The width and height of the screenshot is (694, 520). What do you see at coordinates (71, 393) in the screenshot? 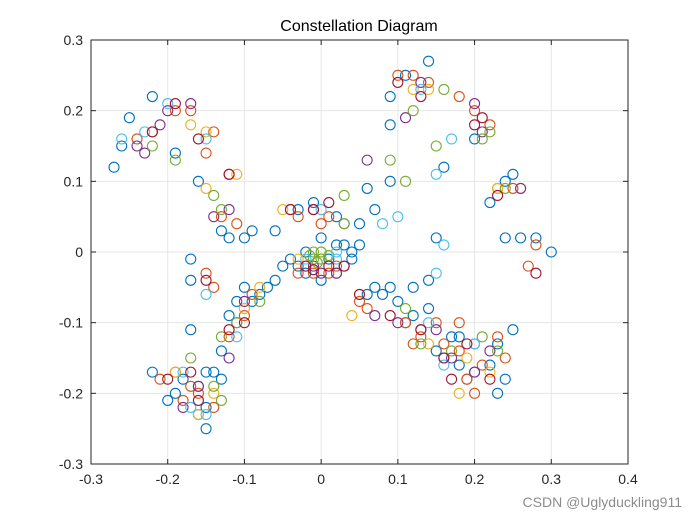
I see `y-tick-label: -0.2` at bounding box center [71, 393].